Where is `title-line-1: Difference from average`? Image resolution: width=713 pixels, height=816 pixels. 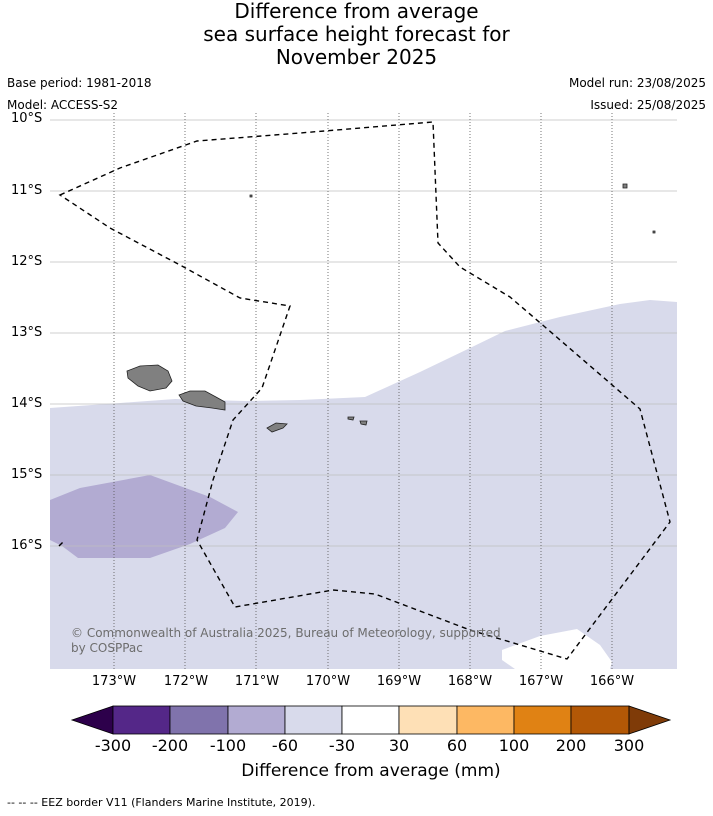
title-line-1: Difference from average is located at coordinates (356, 11).